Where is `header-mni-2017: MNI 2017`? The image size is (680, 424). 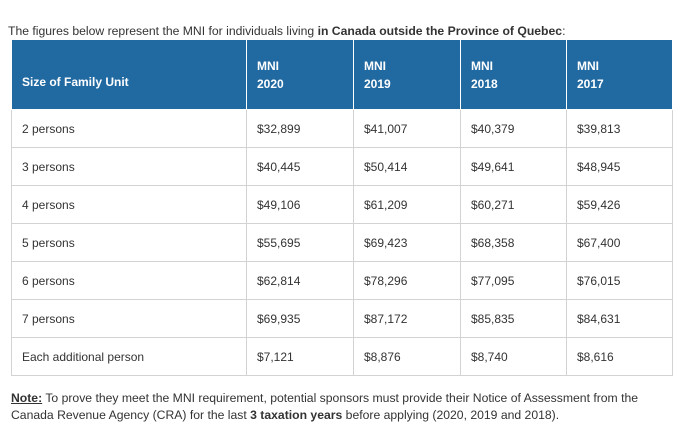
header-mni-2017: MNI 2017 is located at coordinates (619, 74).